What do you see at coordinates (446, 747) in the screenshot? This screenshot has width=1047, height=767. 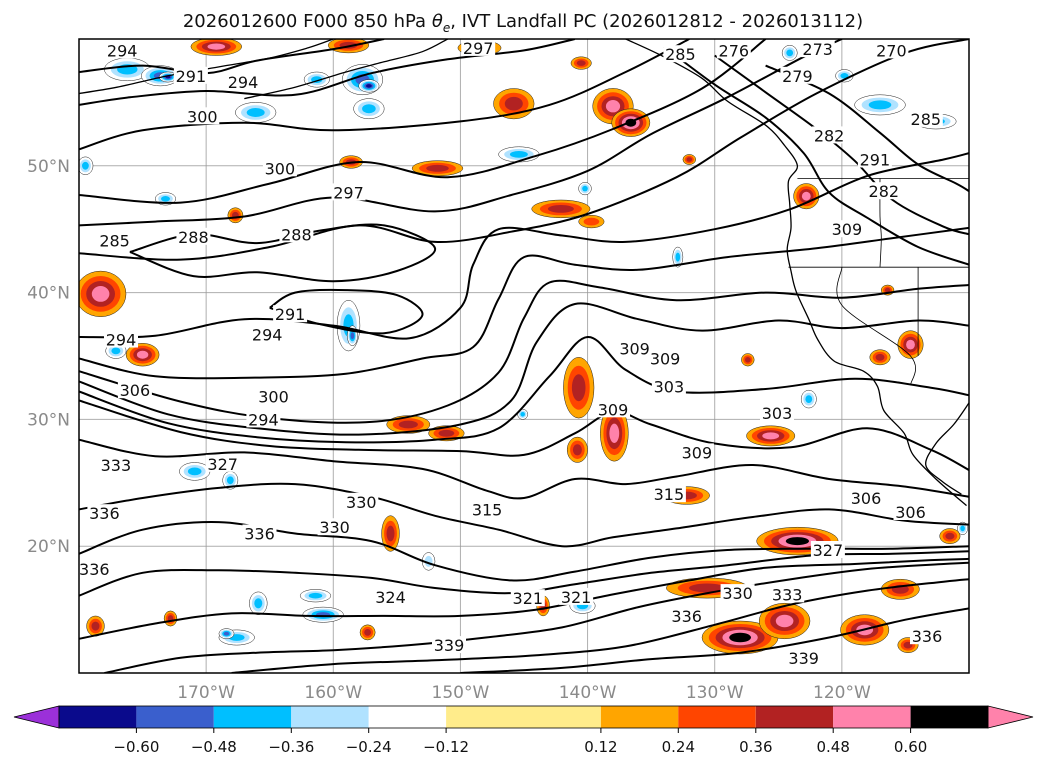 I see `colorbar-tick-label: −0.12` at bounding box center [446, 747].